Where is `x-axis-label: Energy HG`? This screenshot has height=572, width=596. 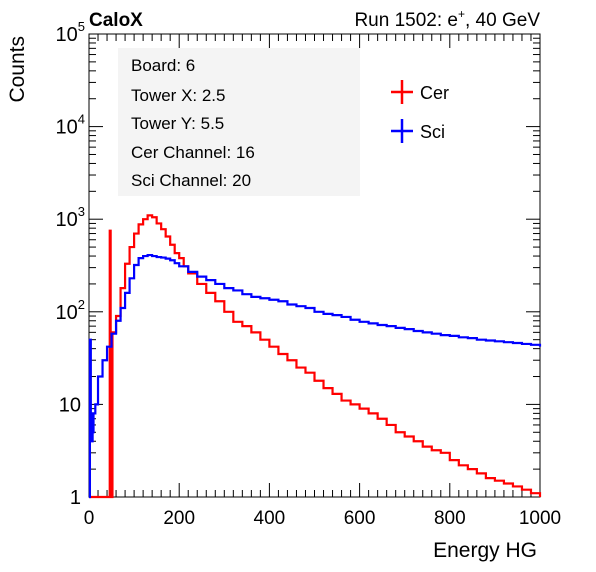 x-axis-label: Energy HG is located at coordinates (485, 550).